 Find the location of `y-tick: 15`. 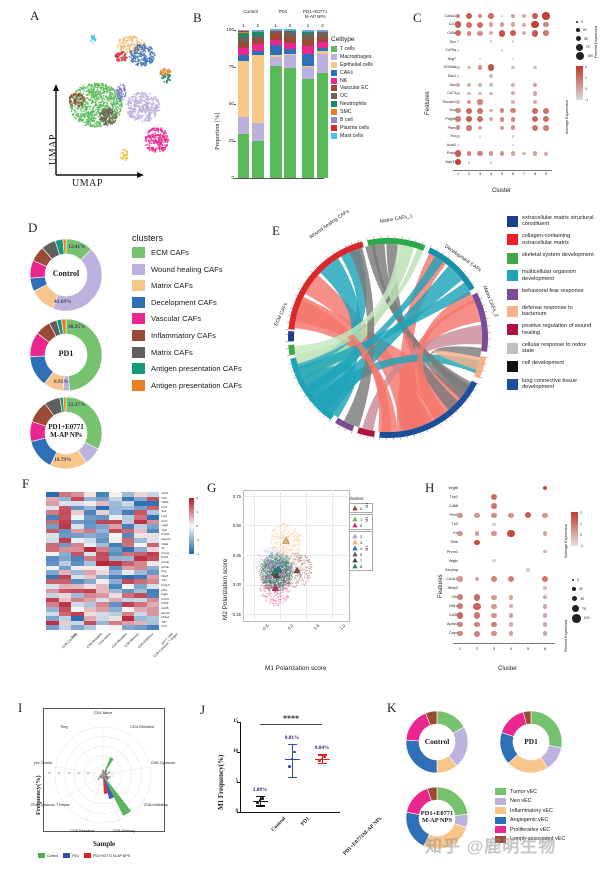

y-tick: 15 is located at coordinates (235, 721).